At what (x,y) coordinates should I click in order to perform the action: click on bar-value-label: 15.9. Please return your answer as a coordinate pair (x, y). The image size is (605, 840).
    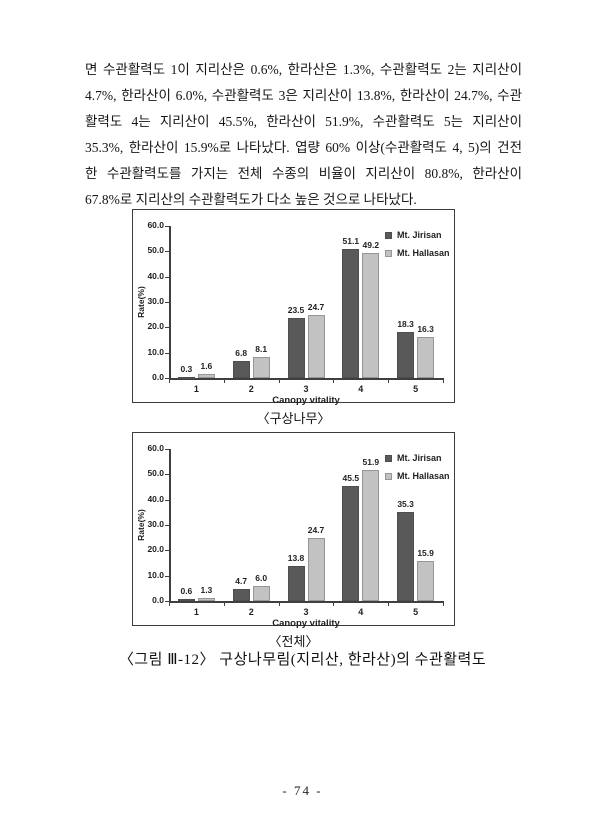
    Looking at the image, I should click on (425, 552).